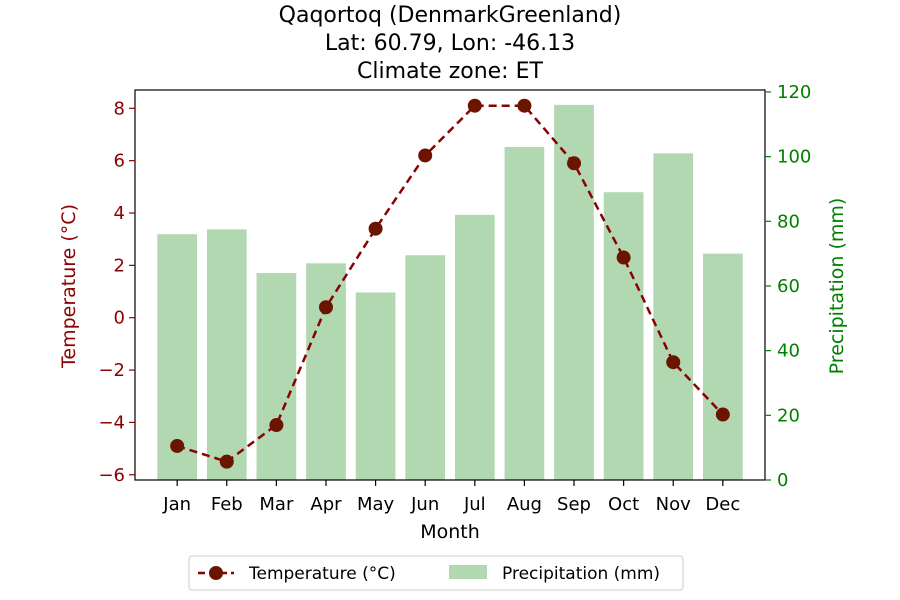 The width and height of the screenshot is (900, 600). What do you see at coordinates (111, 475) in the screenshot?
I see `left-tick-label: −6` at bounding box center [111, 475].